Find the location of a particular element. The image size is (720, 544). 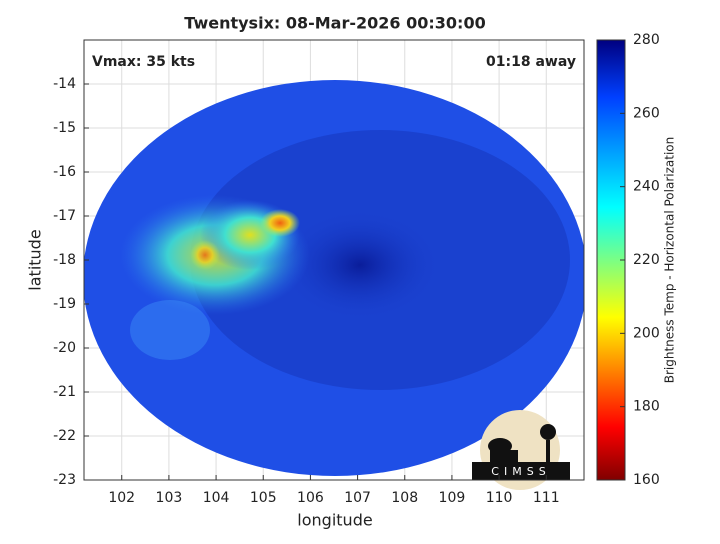

y-tick-label: -20 is located at coordinates (64, 348).